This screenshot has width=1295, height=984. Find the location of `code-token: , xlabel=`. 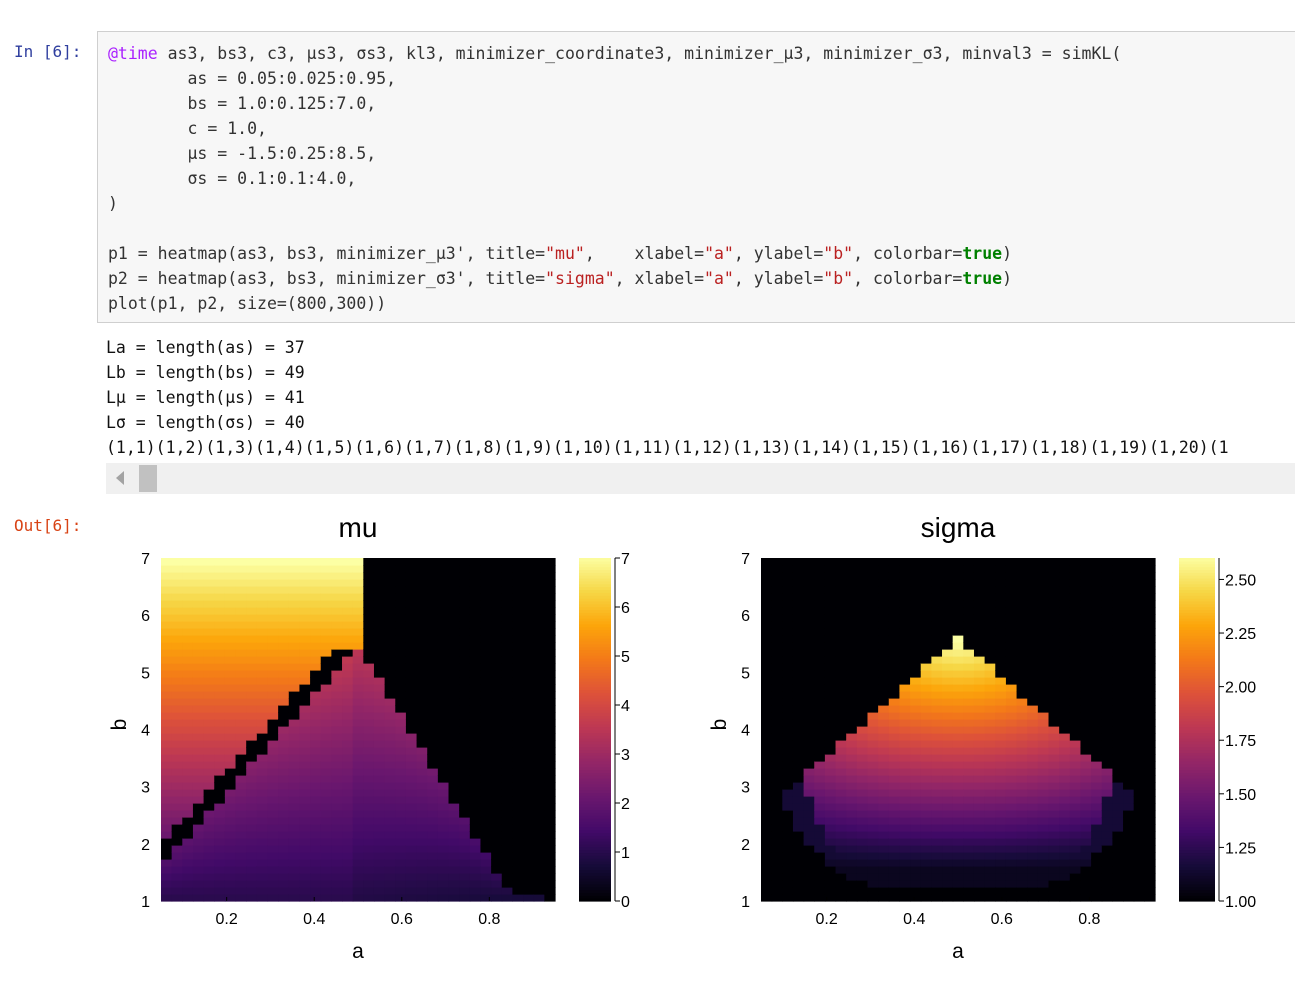

code-token: , xlabel= is located at coordinates (659, 278).